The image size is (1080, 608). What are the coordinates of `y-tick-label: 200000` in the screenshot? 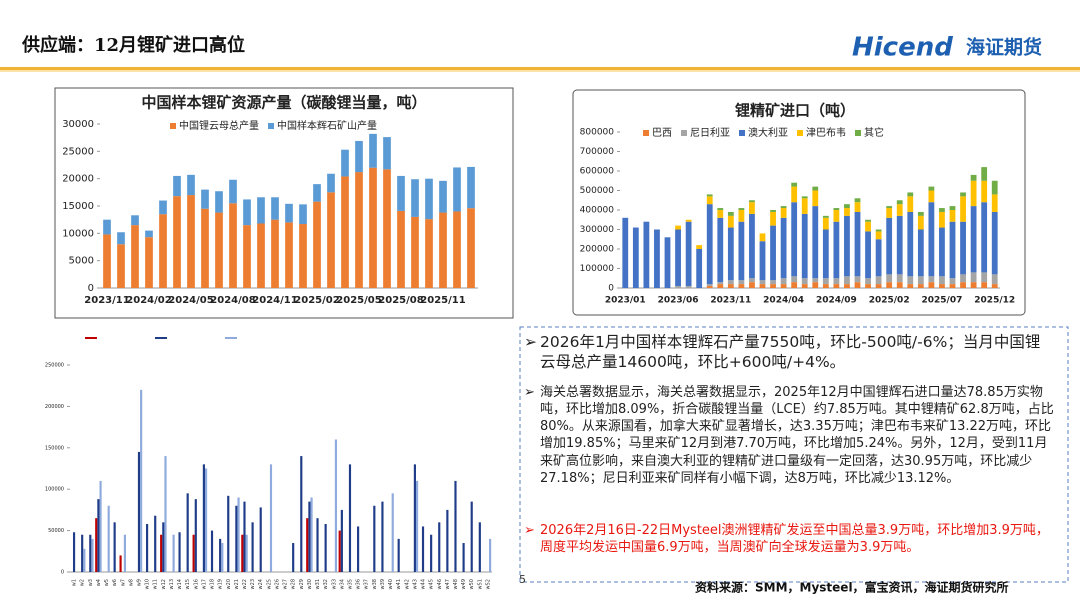 It's located at (597, 250).